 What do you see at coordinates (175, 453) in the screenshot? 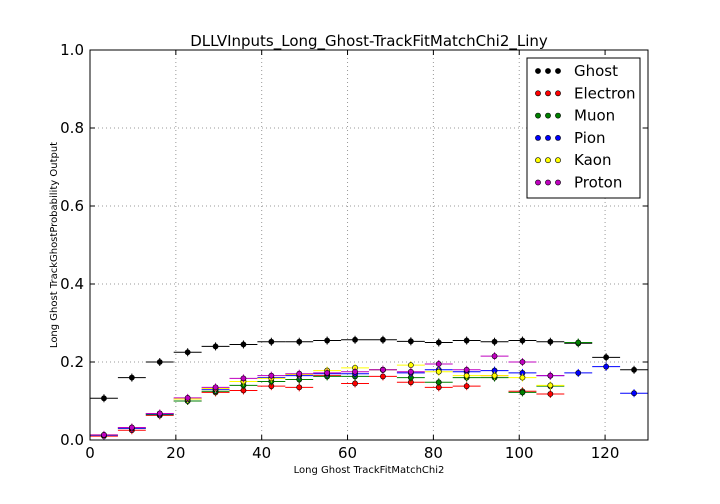
I see `x-tick-label: 20` at bounding box center [175, 453].